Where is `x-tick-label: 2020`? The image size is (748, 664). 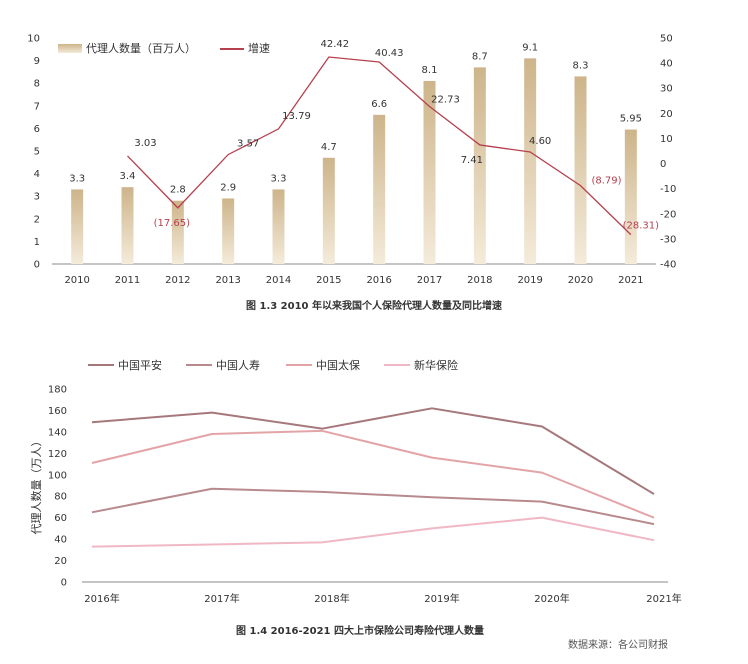 x-tick-label: 2020 is located at coordinates (580, 280).